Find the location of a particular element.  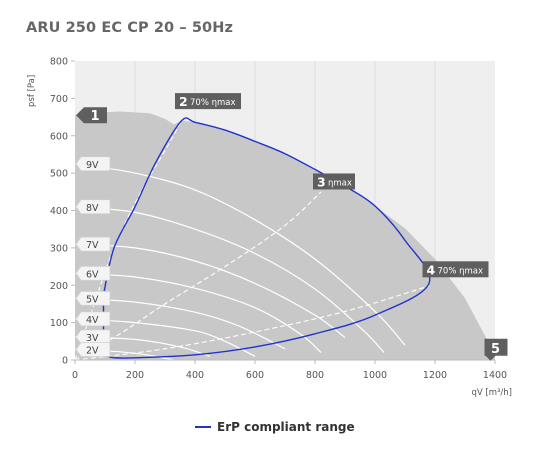

y-axis-label: psf [Pa] is located at coordinates (32, 91).